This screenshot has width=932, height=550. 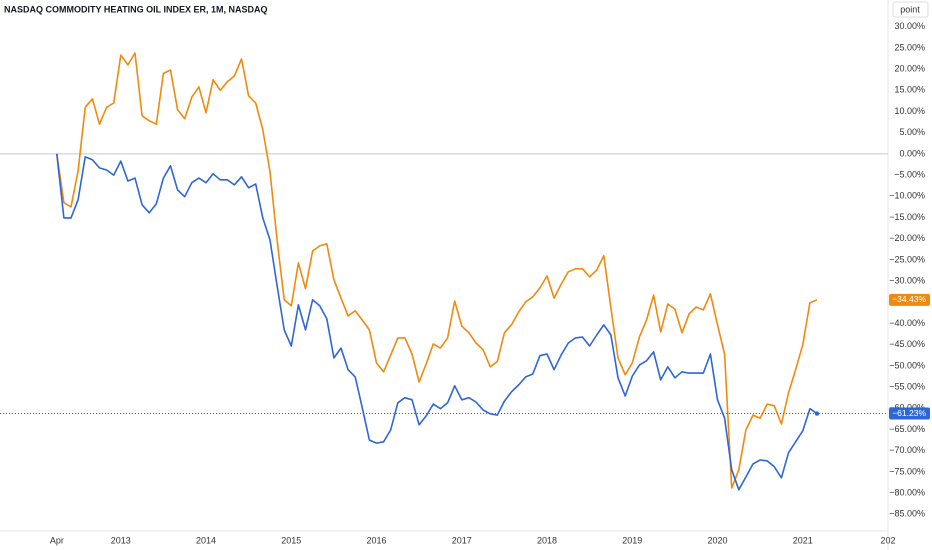 What do you see at coordinates (907, 450) in the screenshot?
I see `y-tick-label: −70.00%` at bounding box center [907, 450].